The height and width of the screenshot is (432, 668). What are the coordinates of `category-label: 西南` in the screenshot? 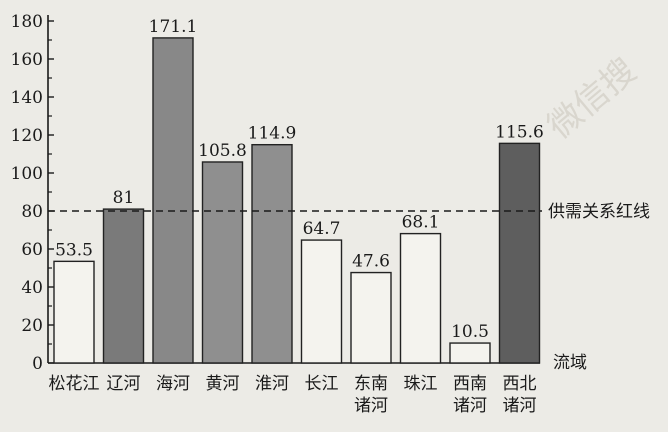 It's located at (470, 384).